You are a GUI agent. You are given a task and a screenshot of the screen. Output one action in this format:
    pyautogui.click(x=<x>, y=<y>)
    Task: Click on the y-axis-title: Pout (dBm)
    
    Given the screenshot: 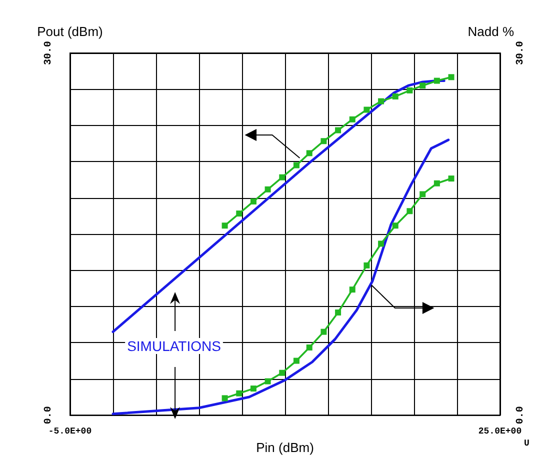 What is the action you would take?
    pyautogui.click(x=70, y=32)
    